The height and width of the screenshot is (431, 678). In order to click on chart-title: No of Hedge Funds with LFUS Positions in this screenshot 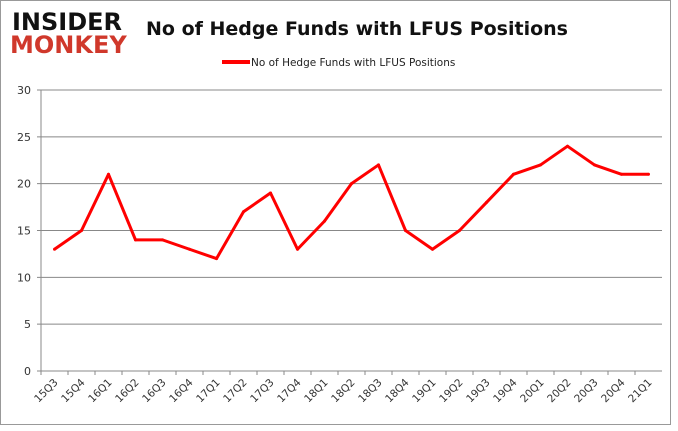, I will do `click(357, 29)`.